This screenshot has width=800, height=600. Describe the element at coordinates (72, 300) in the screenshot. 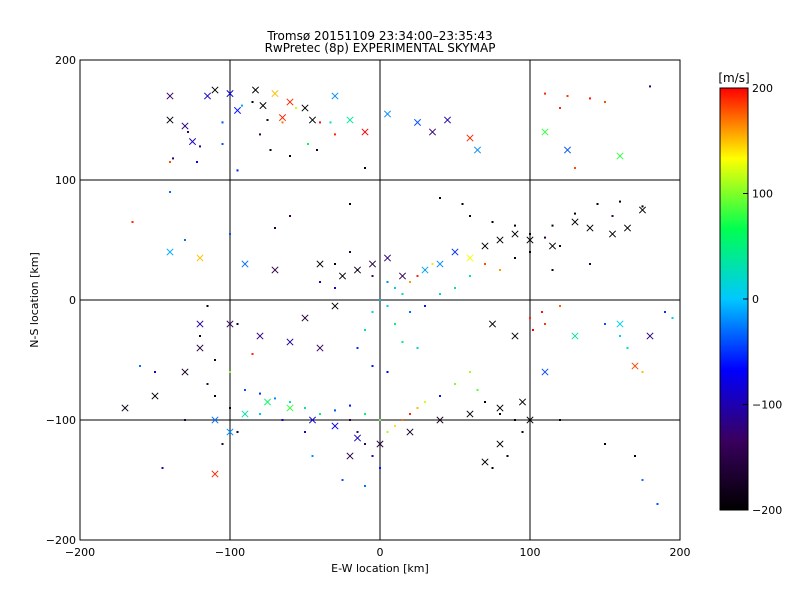

I see `y-tick-label: 0` at that location.